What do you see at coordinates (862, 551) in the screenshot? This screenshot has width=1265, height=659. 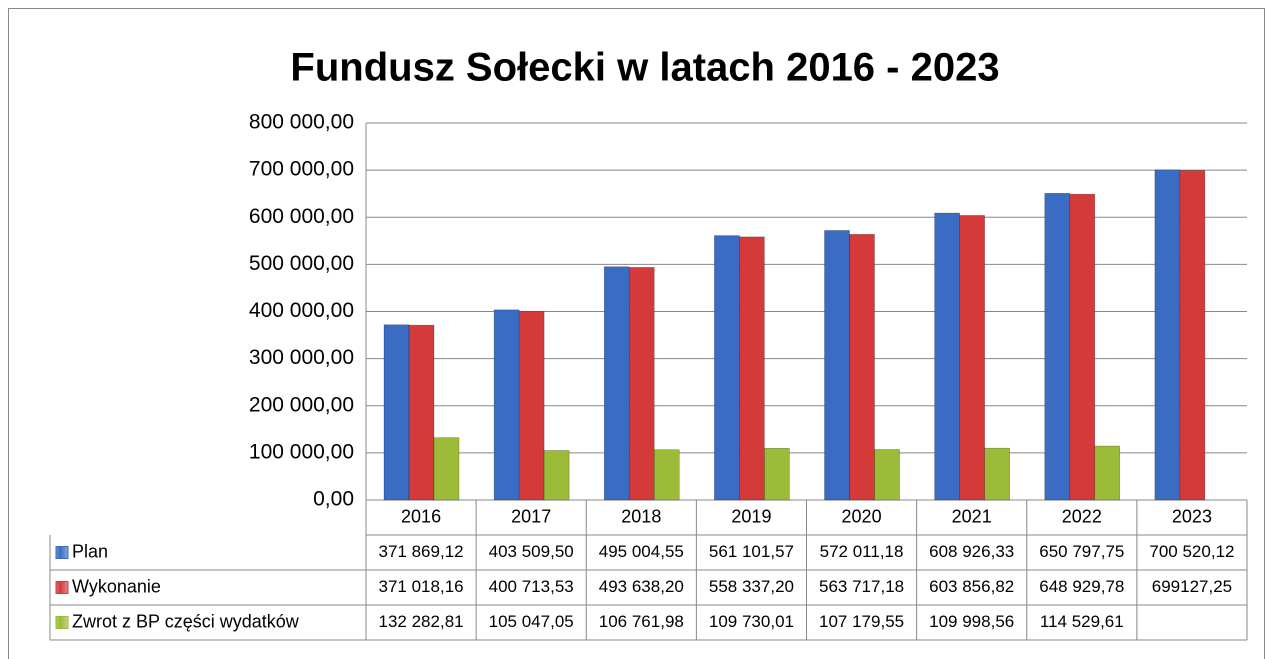 I see `table-value: 572 011,18` at bounding box center [862, 551].